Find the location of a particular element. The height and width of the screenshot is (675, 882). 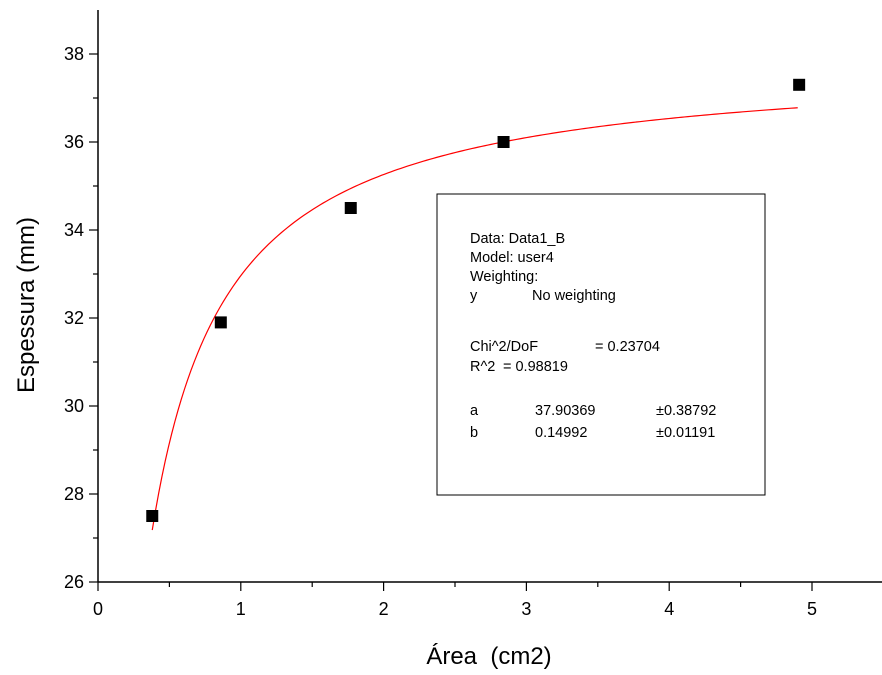

x-tick-label: 0 is located at coordinates (98, 609).